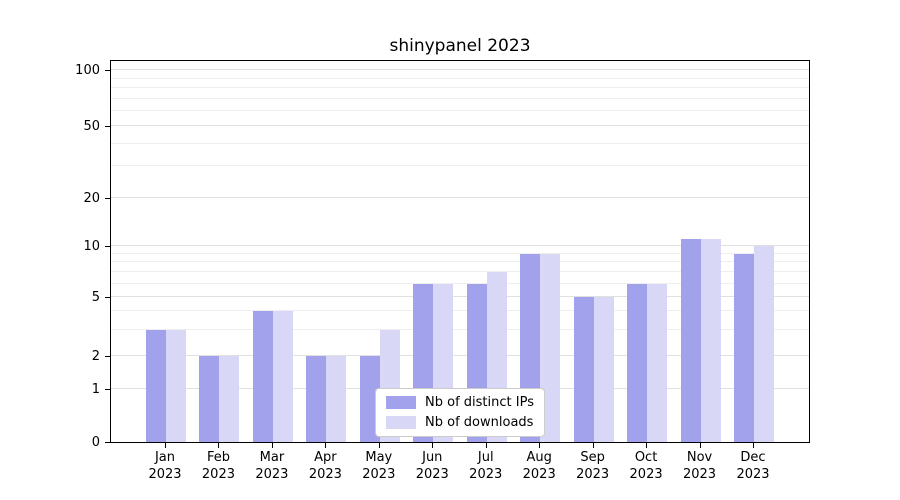 This screenshot has width=900, height=500. Describe the element at coordinates (379, 466) in the screenshot. I see `x-tick-label: May 2023` at that location.